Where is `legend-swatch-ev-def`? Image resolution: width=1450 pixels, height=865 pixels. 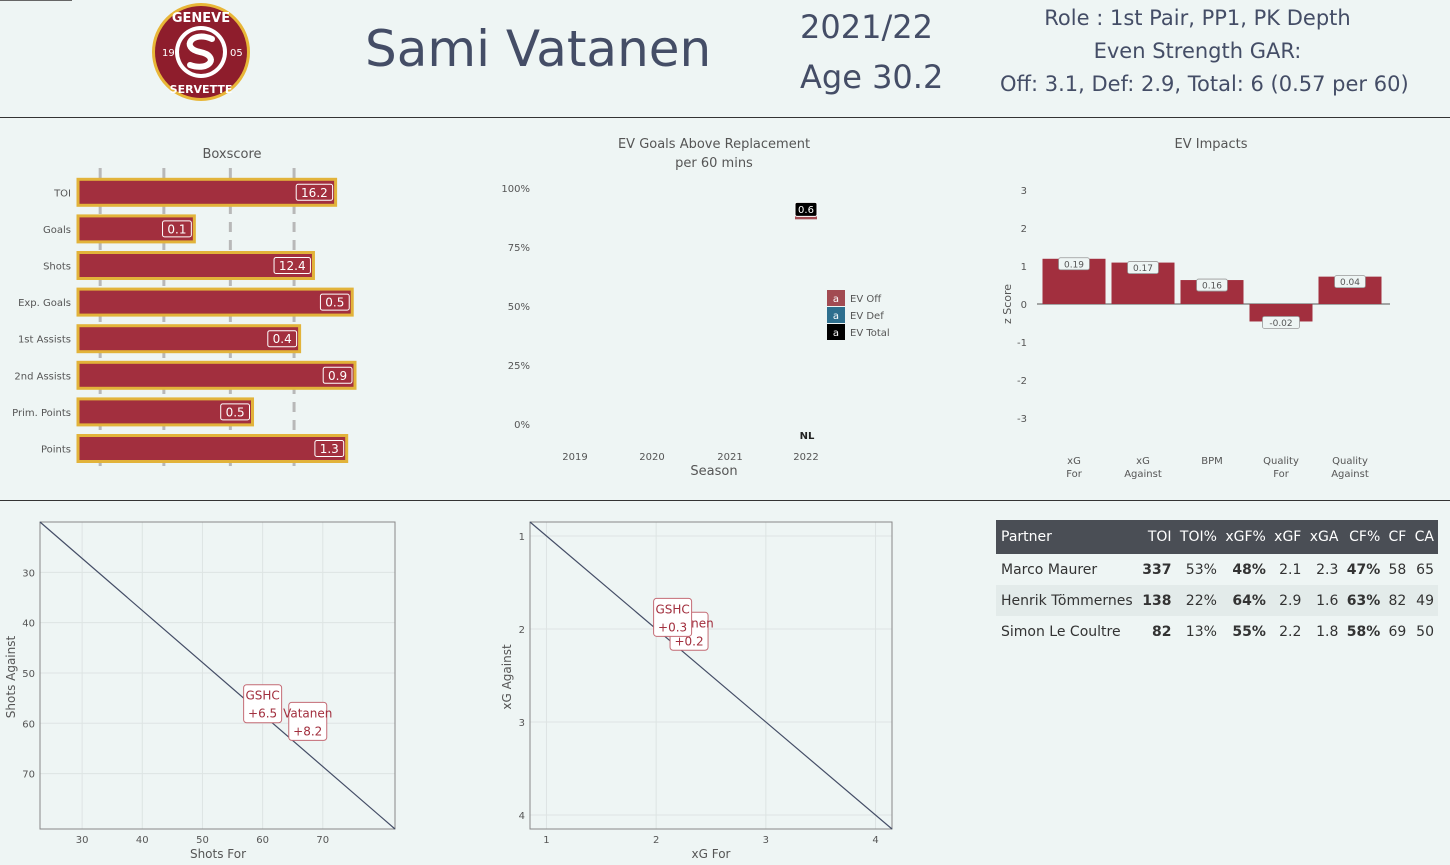
legend-swatch-ev-def is located at coordinates (836, 315).